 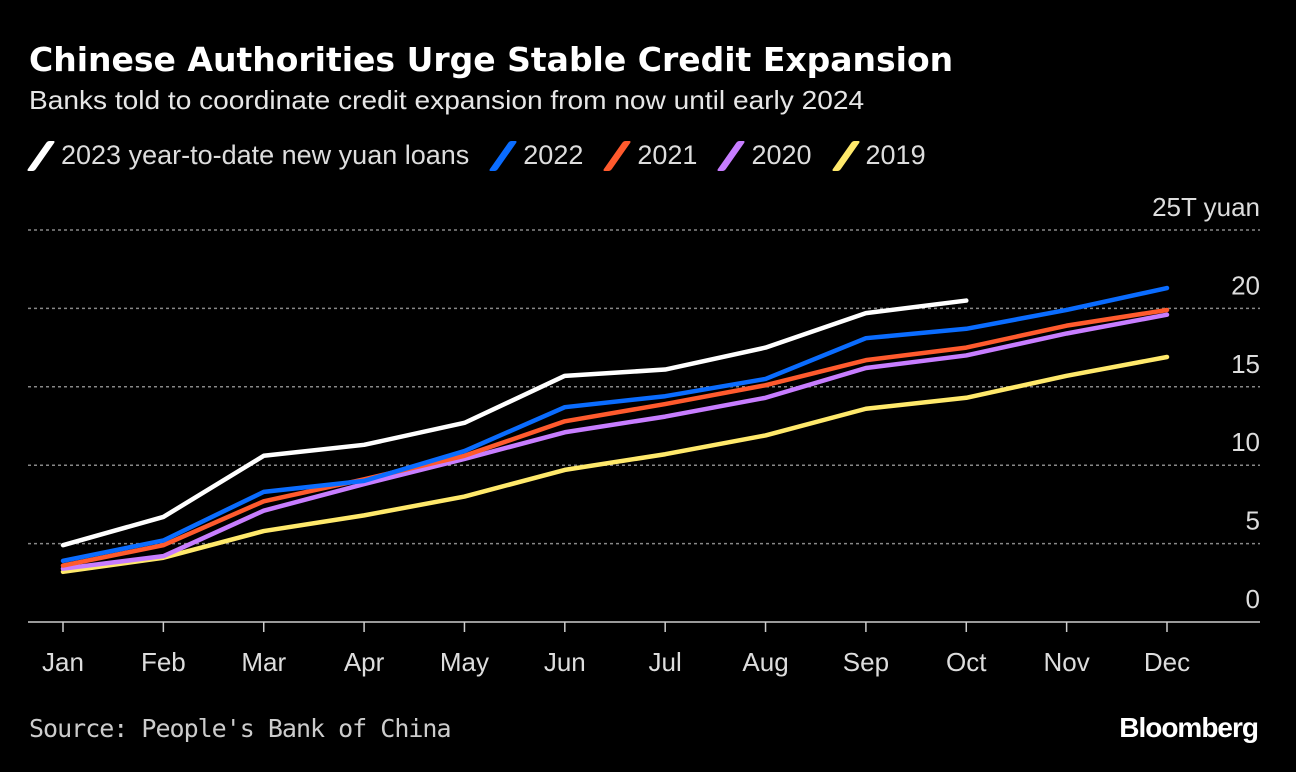 I want to click on y-tick-label: 25T yuan, so click(x=1206, y=207).